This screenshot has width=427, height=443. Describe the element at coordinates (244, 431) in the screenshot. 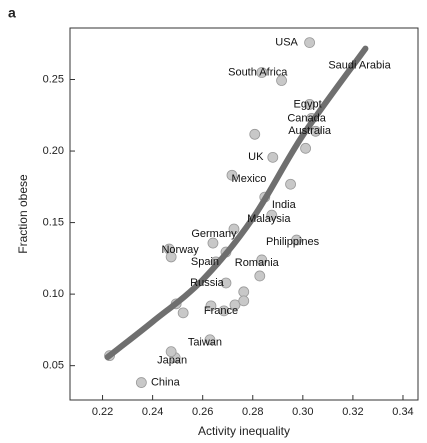

I see `x-axis-title: Activity inequality` at that location.